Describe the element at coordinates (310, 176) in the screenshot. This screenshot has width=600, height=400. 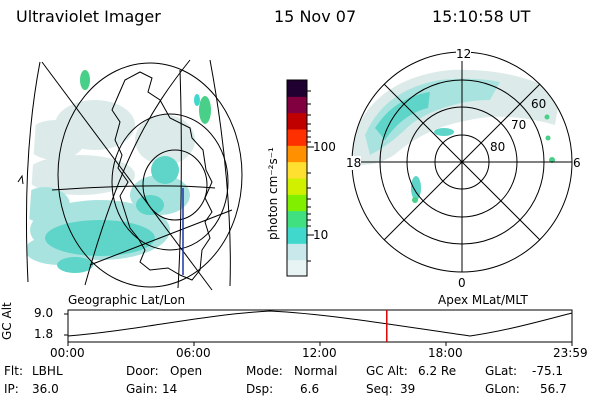
I see `colorbar-ticks` at that location.